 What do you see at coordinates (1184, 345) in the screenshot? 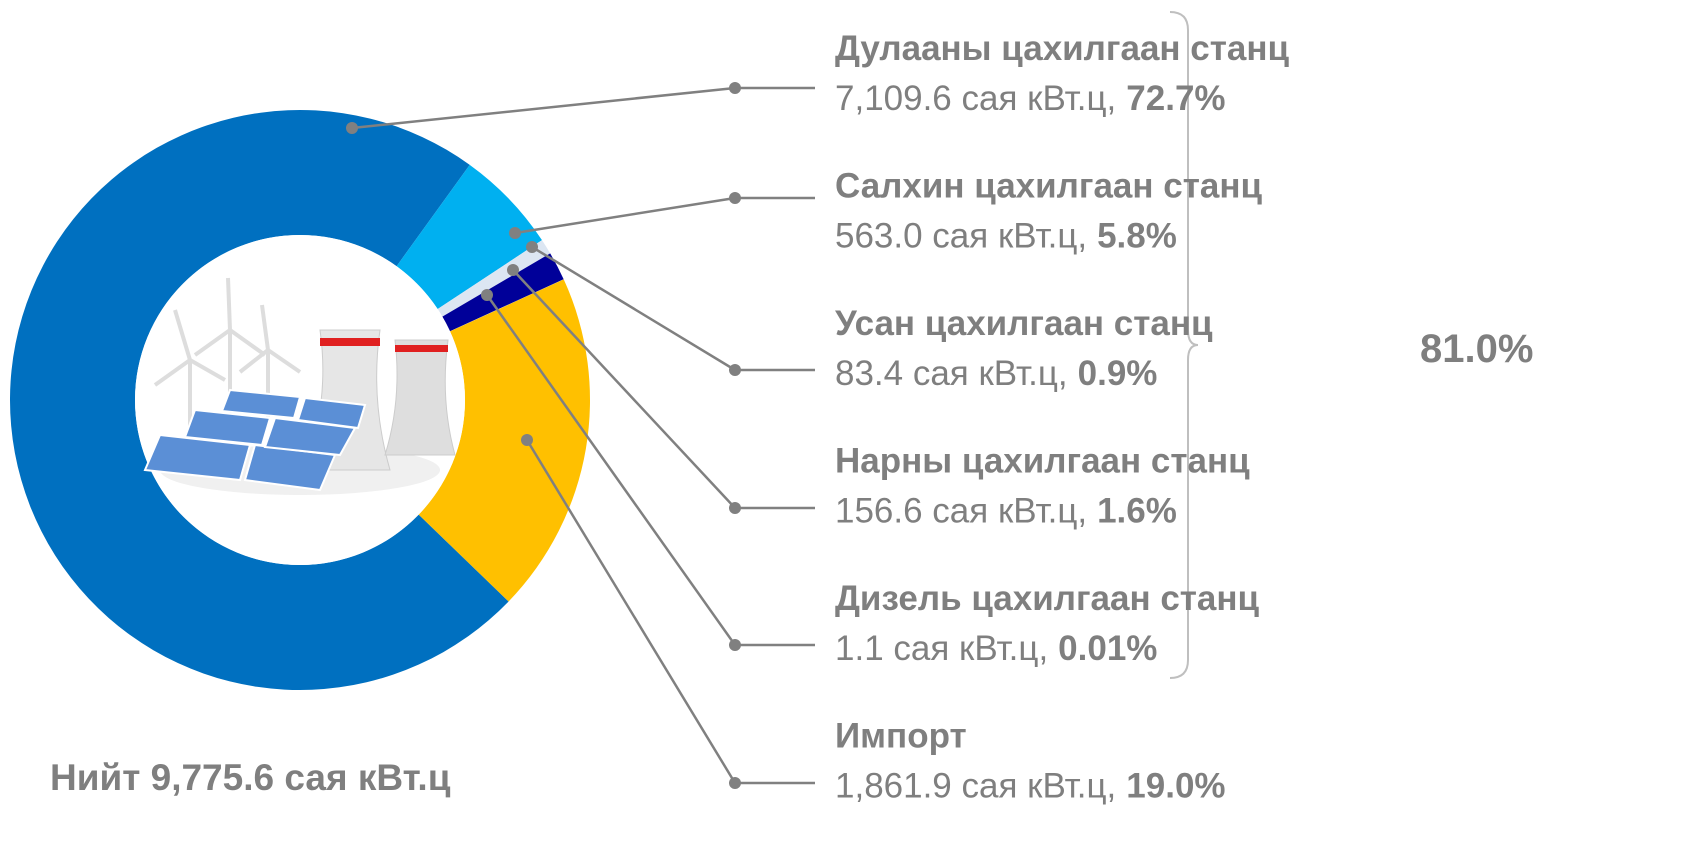
I see `group-bracket` at bounding box center [1184, 345].